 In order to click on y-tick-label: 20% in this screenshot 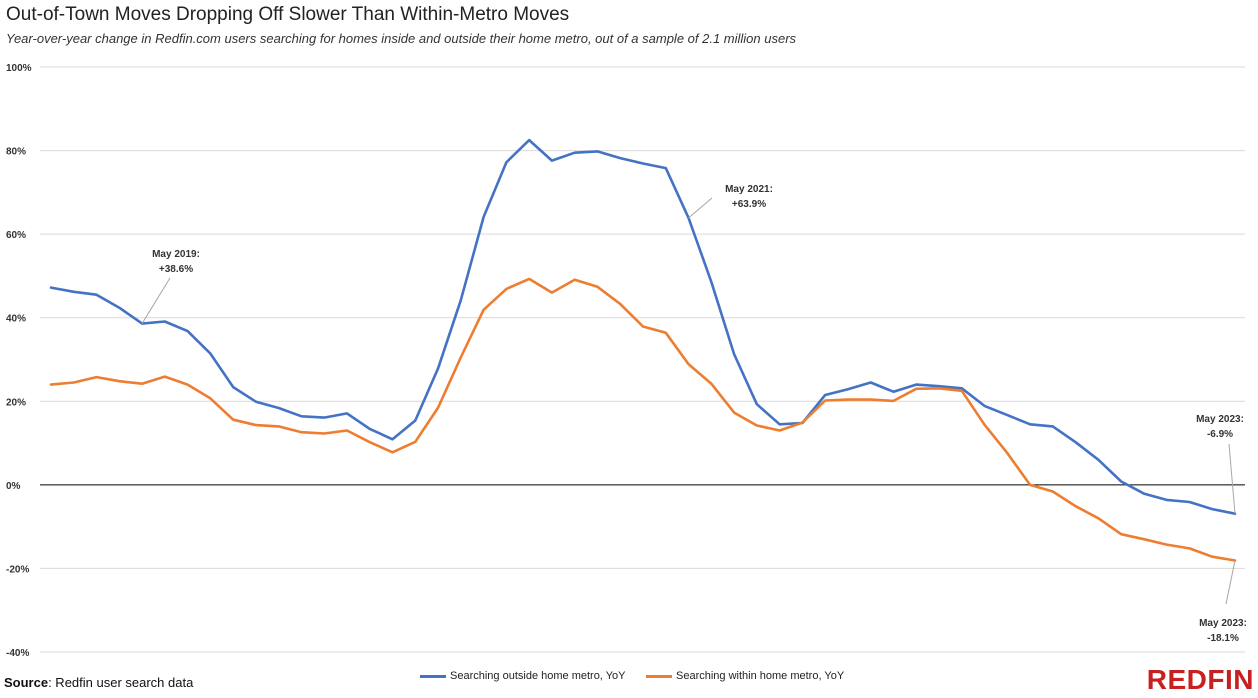, I will do `click(16, 402)`.